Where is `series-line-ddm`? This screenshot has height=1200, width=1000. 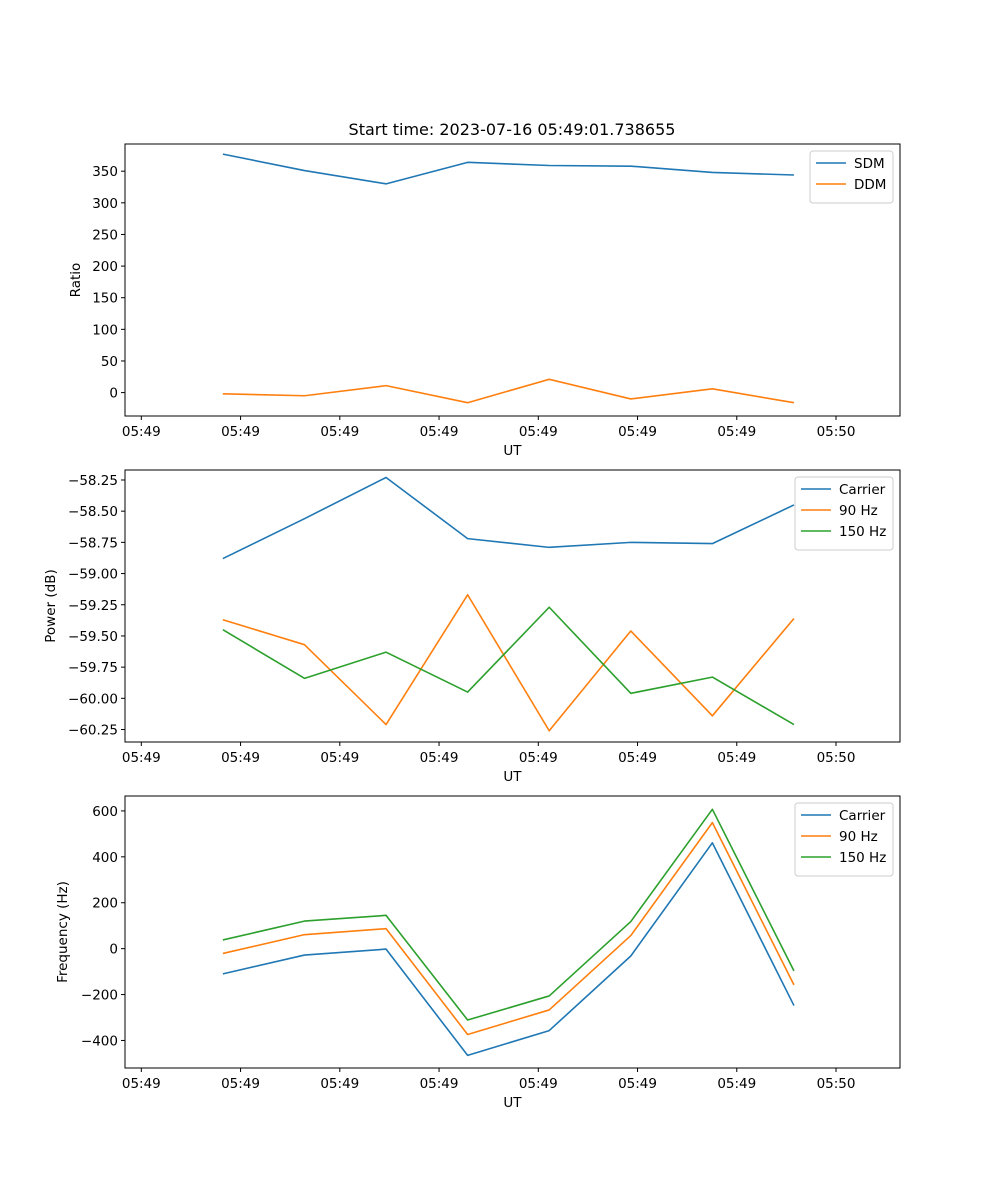
series-line-ddm is located at coordinates (508, 391).